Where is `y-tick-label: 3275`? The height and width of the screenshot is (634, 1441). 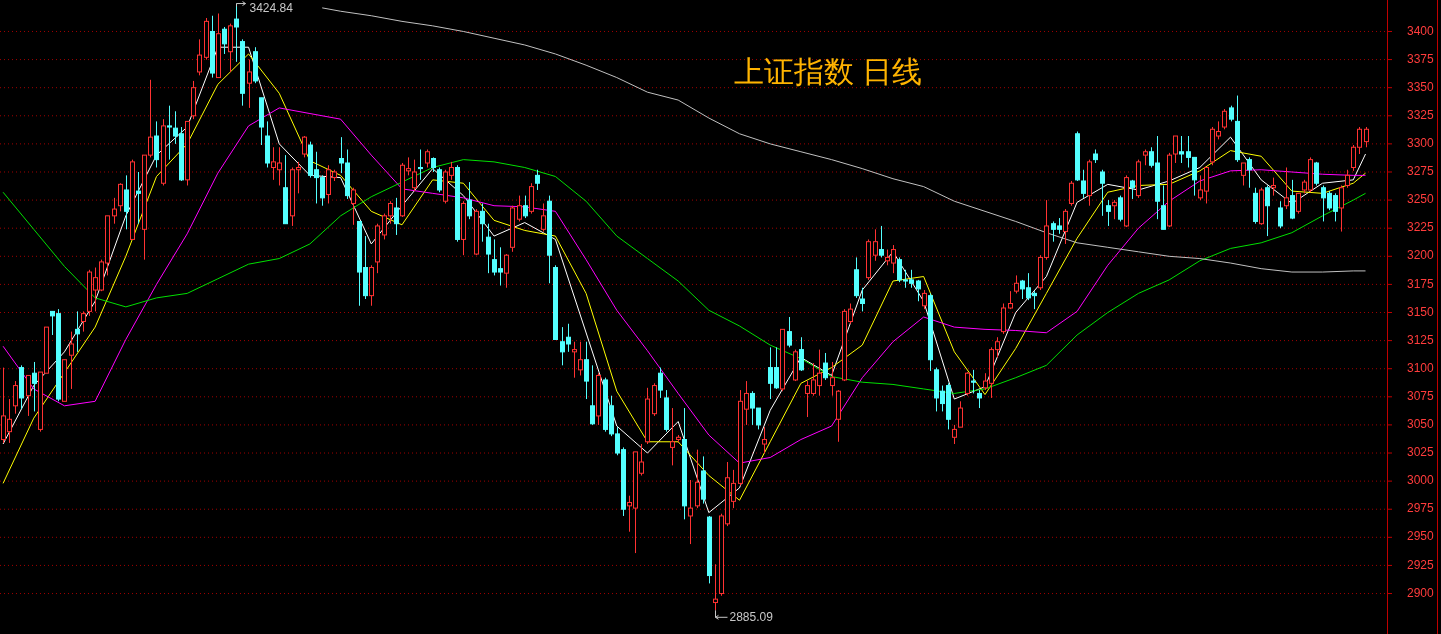
y-tick-label: 3275 is located at coordinates (1421, 171).